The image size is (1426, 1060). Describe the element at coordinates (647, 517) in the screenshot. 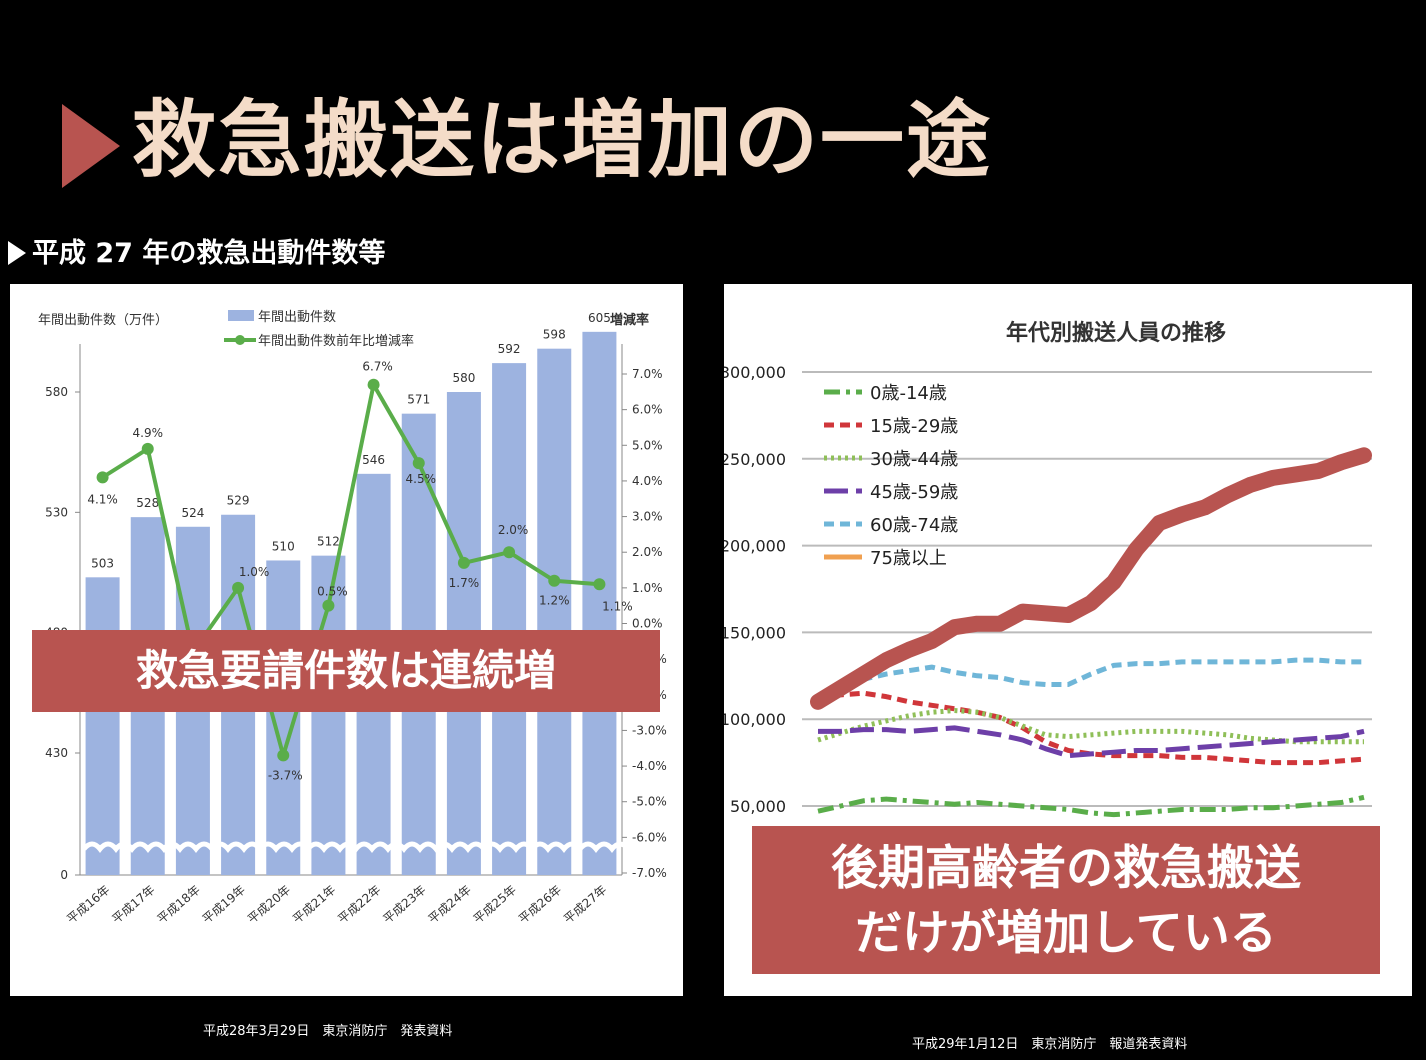

I see `y2-tick-label: 3.0%` at that location.